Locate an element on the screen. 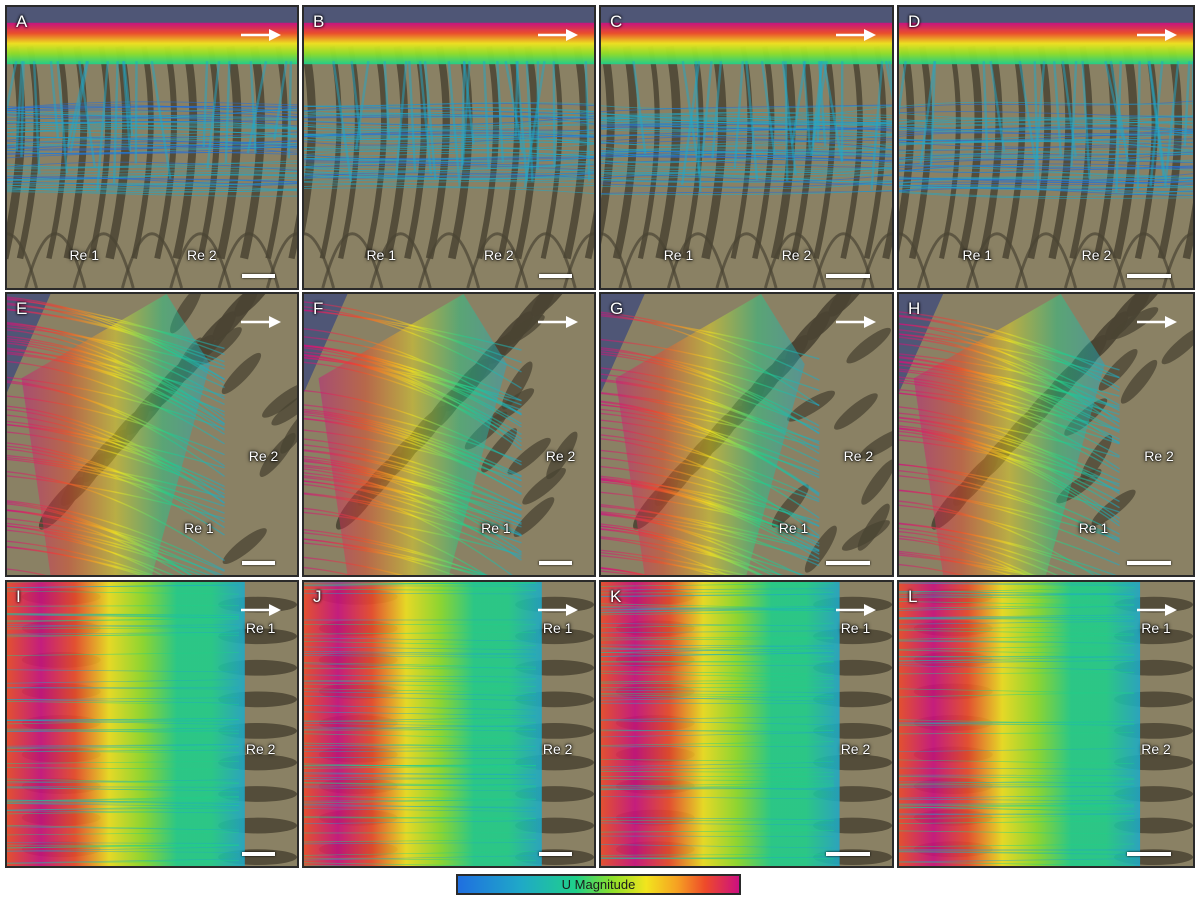 The width and height of the screenshot is (1200, 901). panel-label: H is located at coordinates (914, 308).